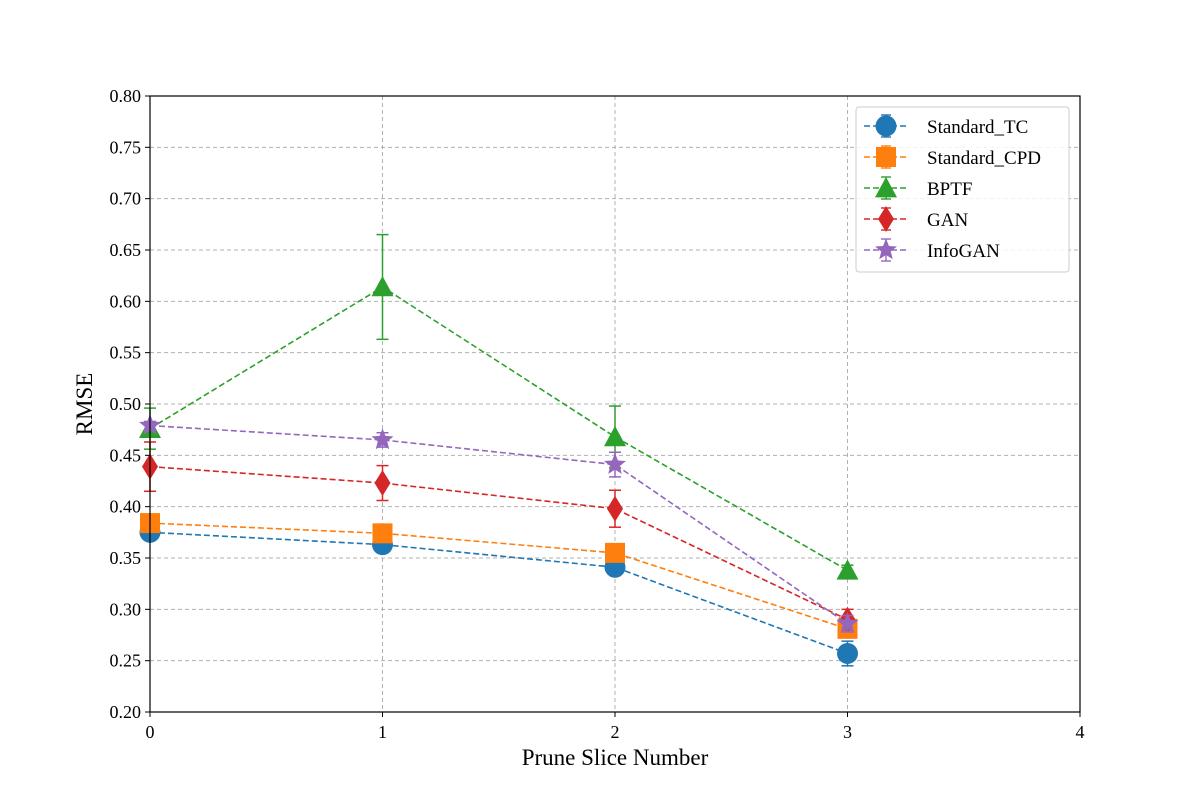  I want to click on x-tick-label: 3, so click(847, 732).